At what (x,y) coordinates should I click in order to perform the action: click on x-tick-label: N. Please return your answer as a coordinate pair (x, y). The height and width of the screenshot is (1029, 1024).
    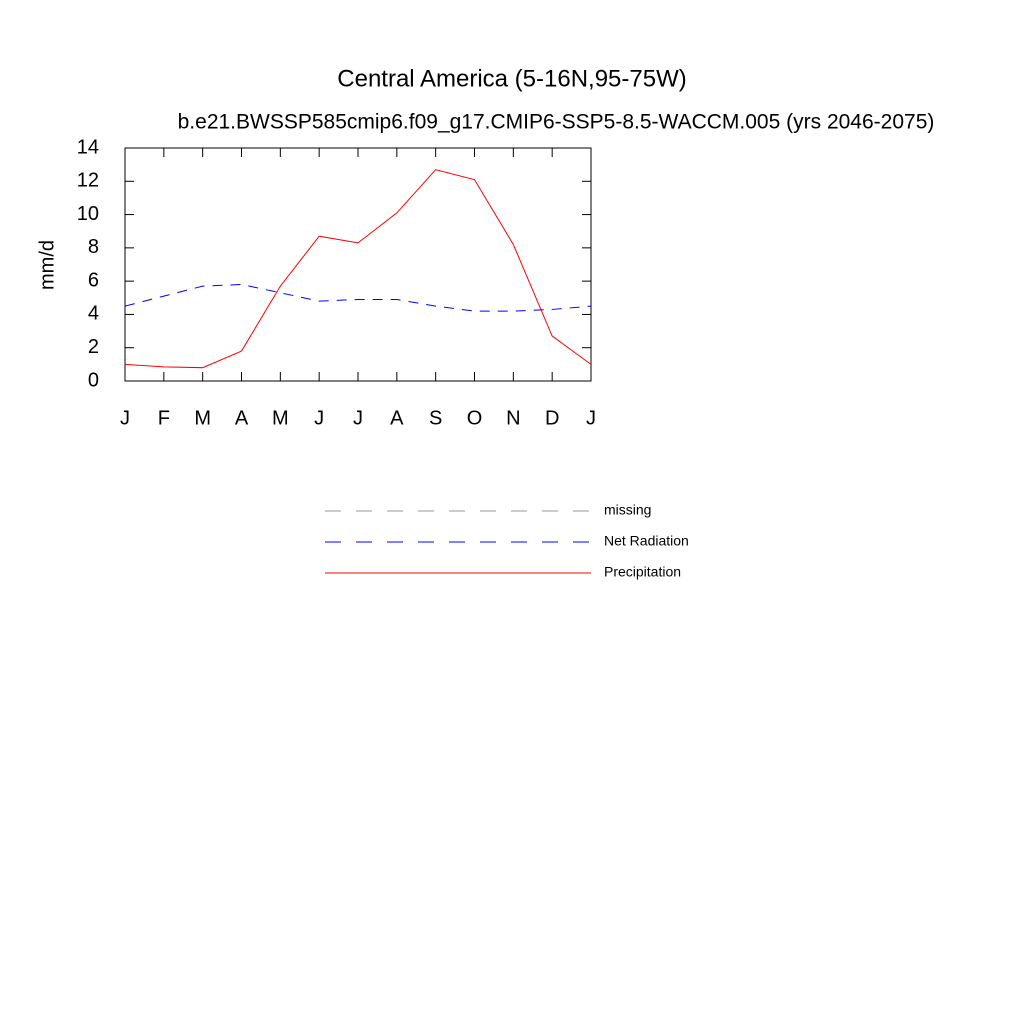
    Looking at the image, I should click on (513, 418).